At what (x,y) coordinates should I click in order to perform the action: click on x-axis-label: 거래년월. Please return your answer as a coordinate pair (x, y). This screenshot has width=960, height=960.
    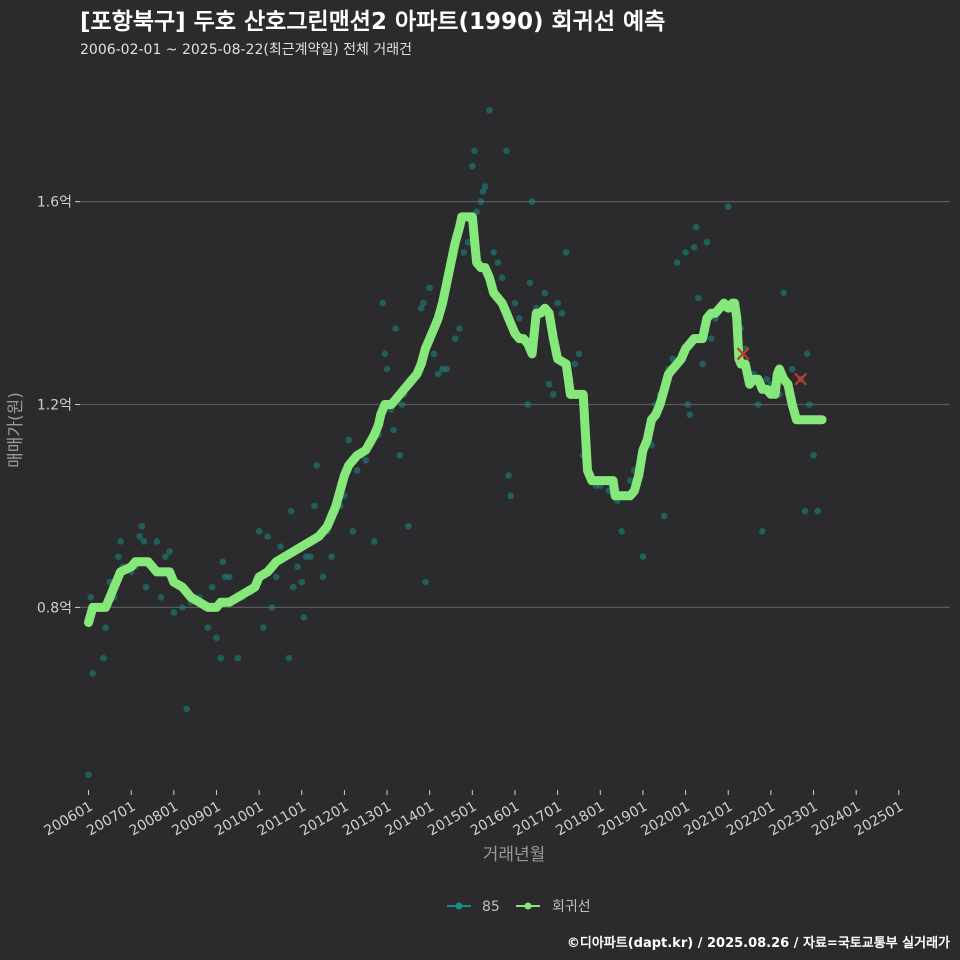
    Looking at the image, I should click on (514, 855).